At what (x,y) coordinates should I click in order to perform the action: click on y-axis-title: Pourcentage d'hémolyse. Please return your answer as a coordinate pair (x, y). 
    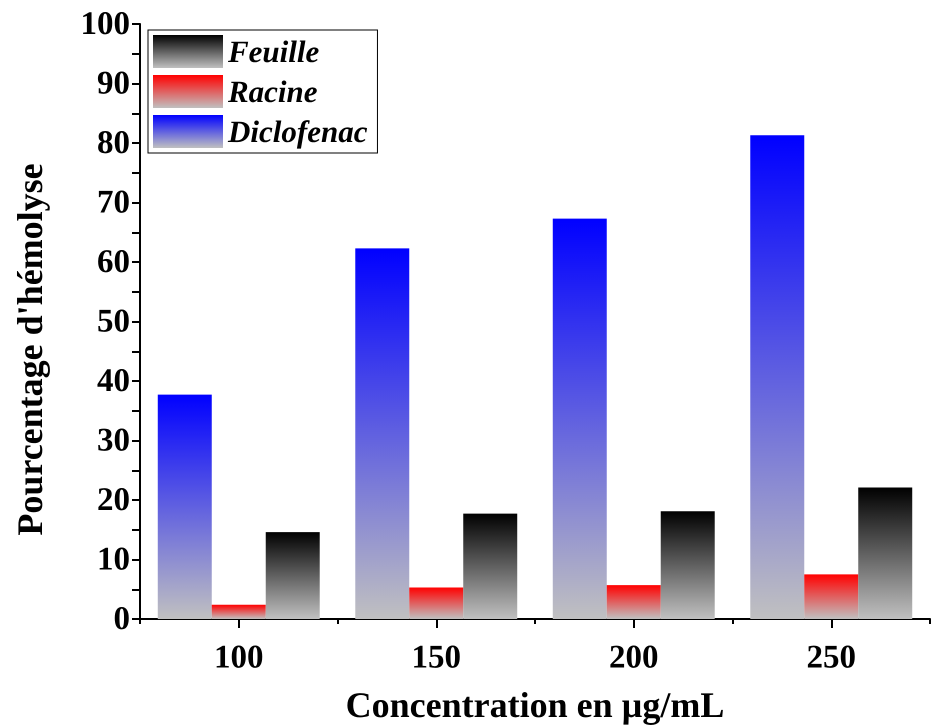
    Looking at the image, I should click on (30, 349).